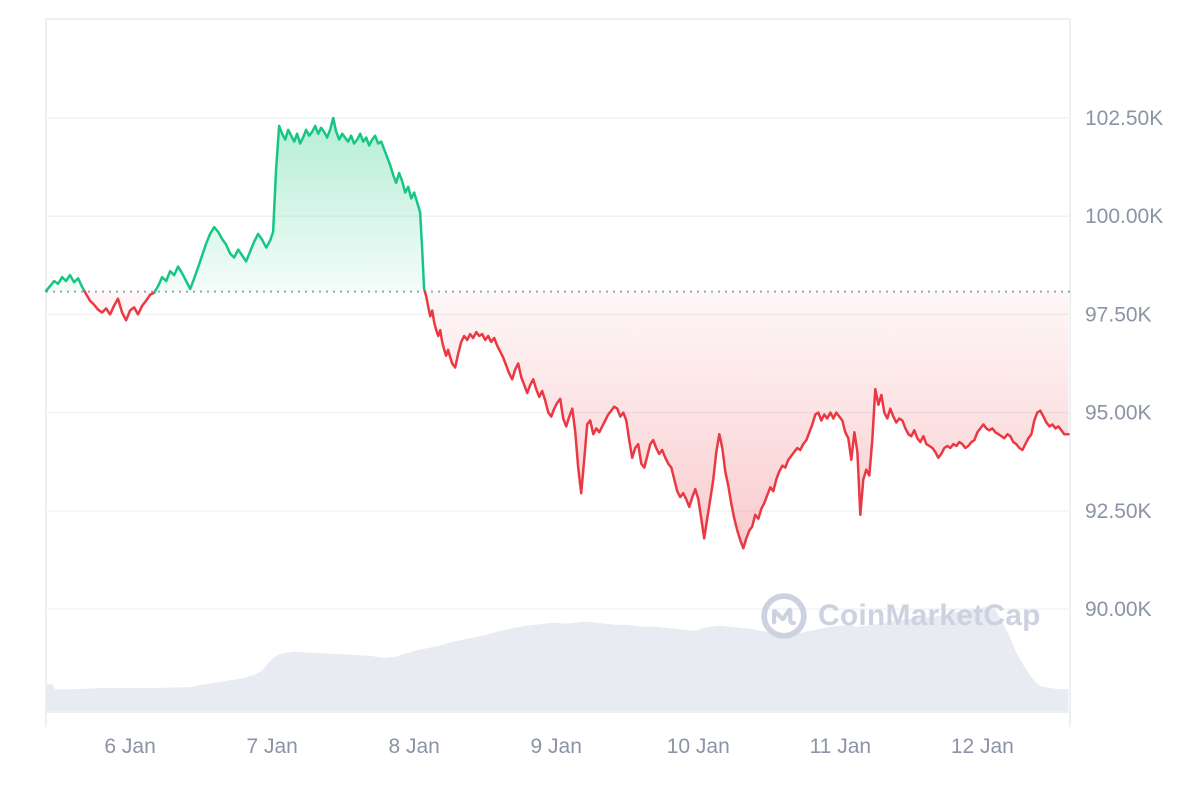 Image resolution: width=1200 pixels, height=805 pixels. Describe the element at coordinates (1118, 511) in the screenshot. I see `y-axis-label: 92.50K` at that location.